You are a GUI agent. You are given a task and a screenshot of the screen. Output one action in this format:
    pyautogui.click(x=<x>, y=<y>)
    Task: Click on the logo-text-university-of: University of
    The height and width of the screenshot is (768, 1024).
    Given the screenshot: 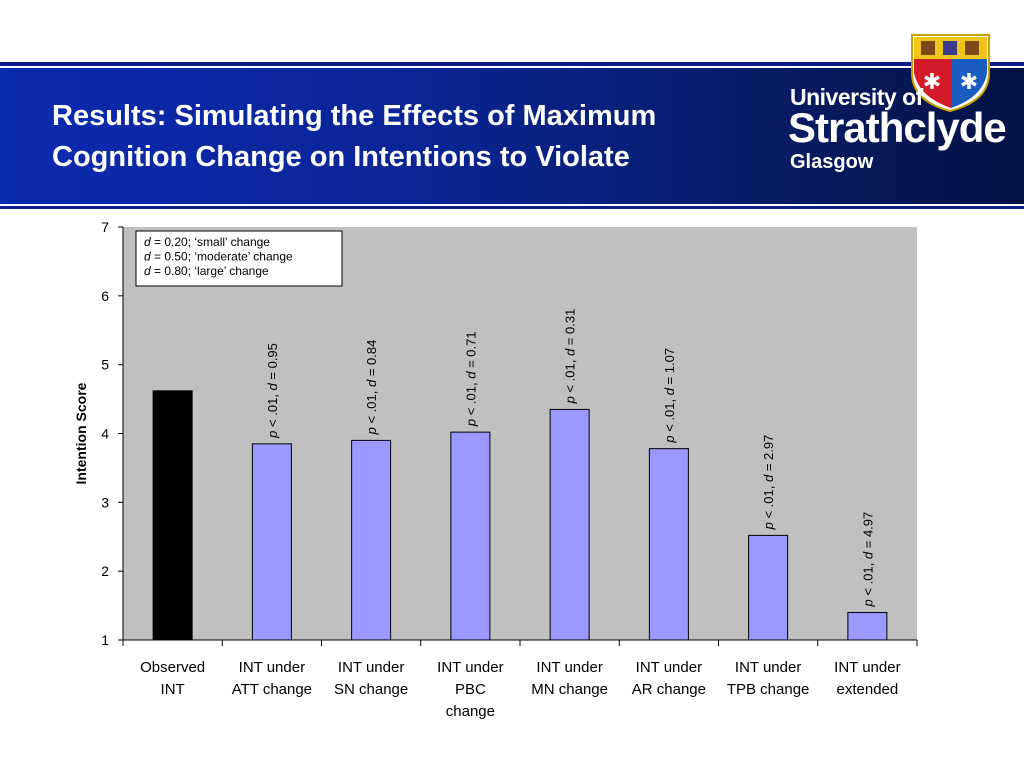 What is the action you would take?
    pyautogui.click(x=856, y=97)
    